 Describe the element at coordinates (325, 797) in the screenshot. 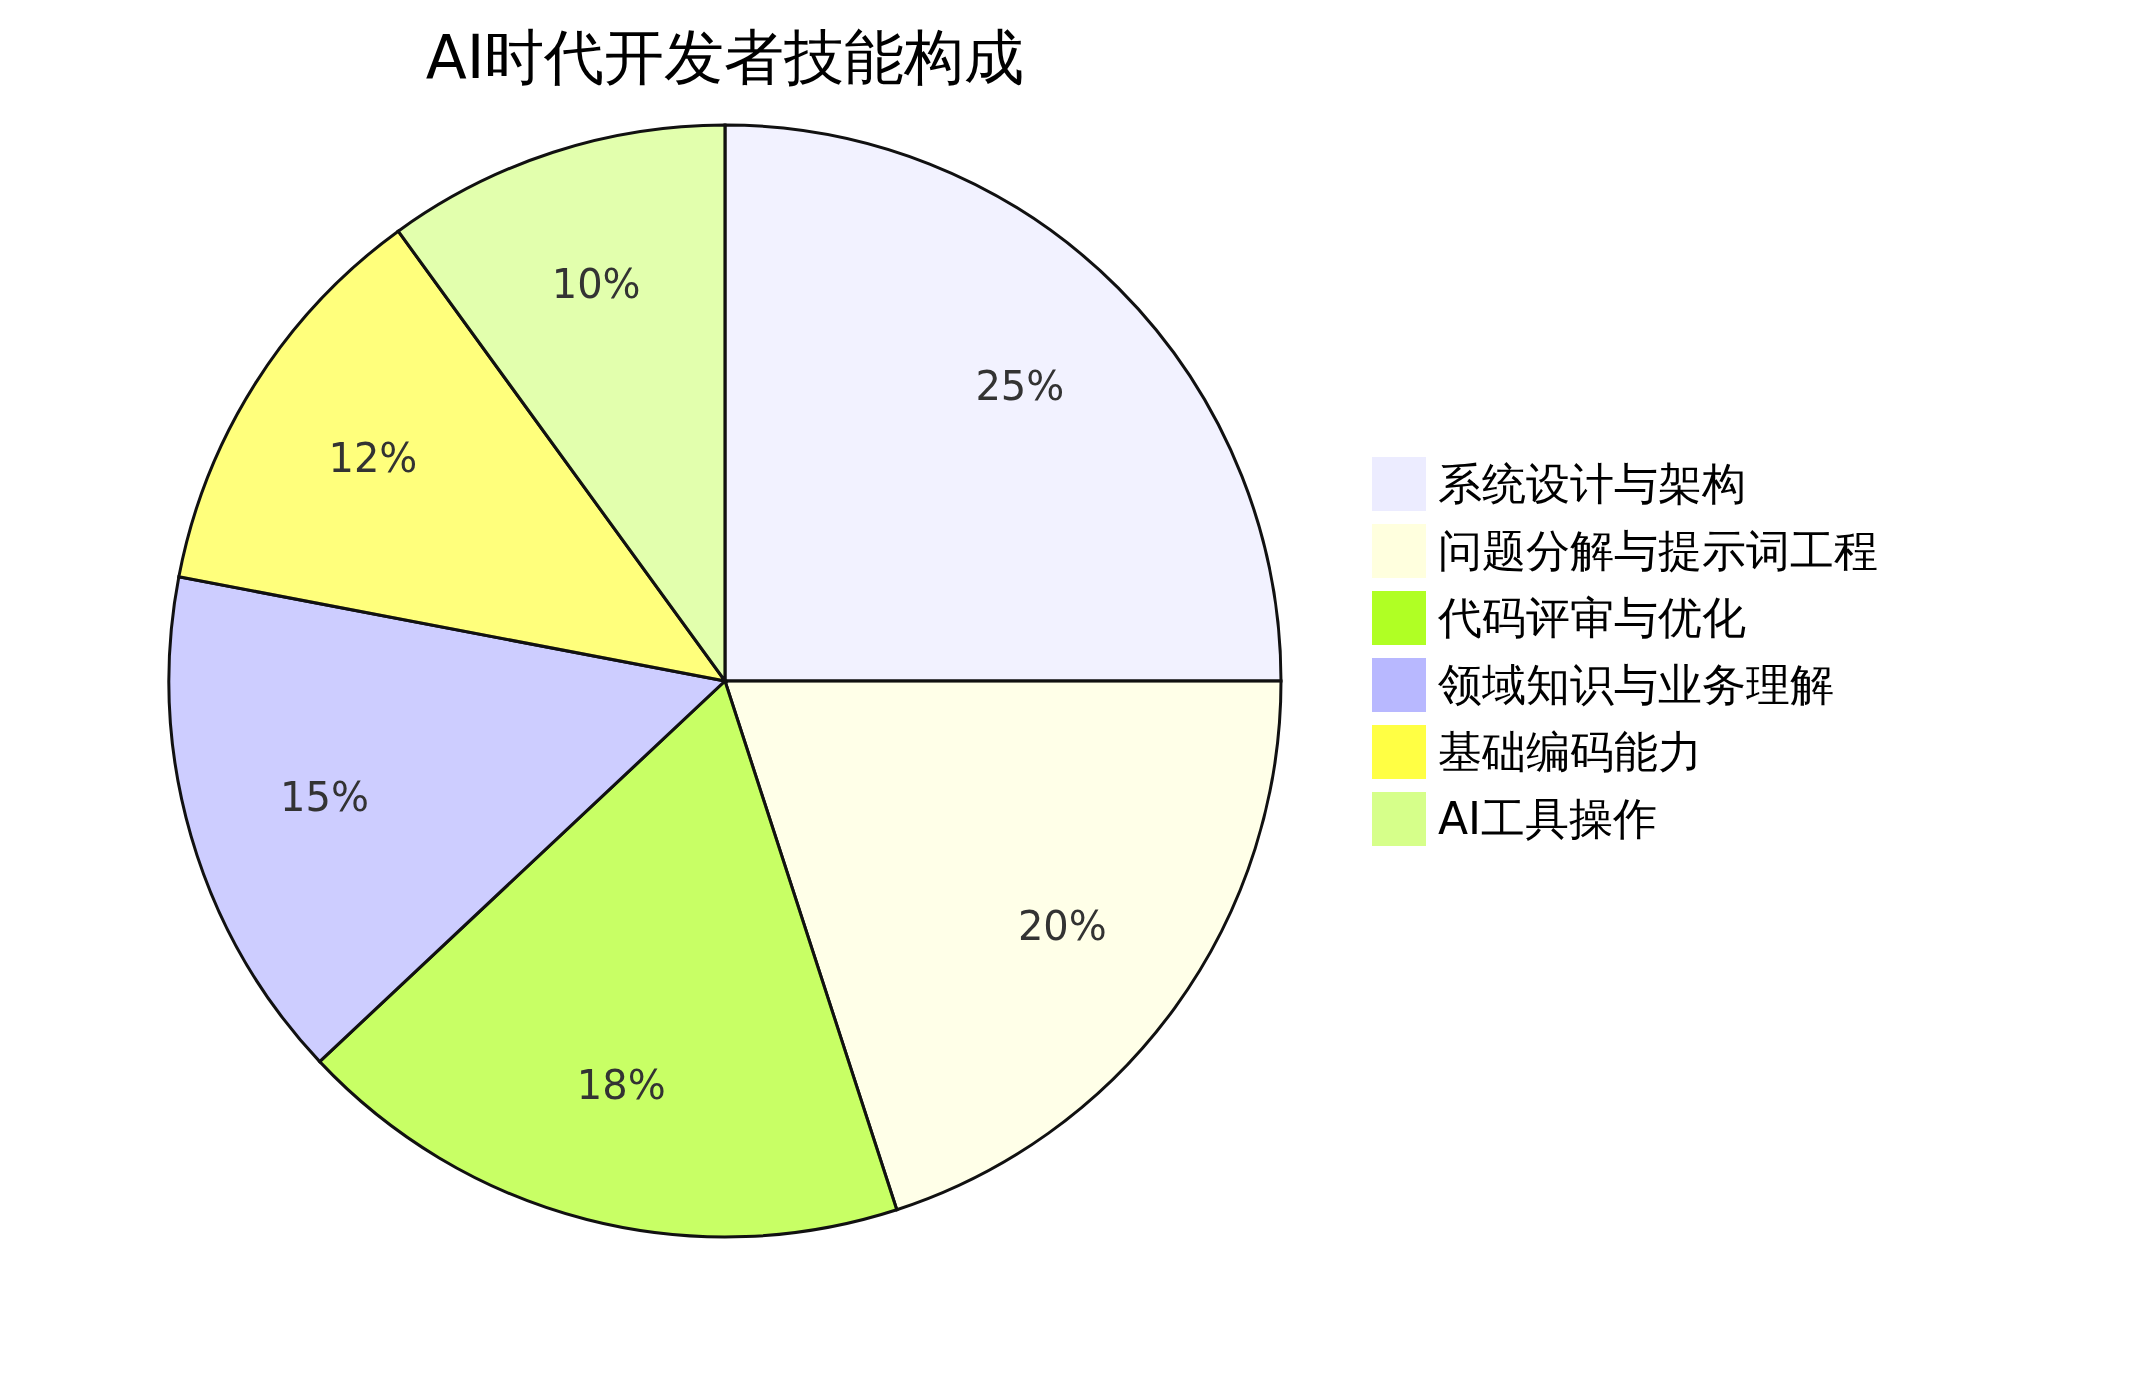

I see `data-label: 15%` at that location.